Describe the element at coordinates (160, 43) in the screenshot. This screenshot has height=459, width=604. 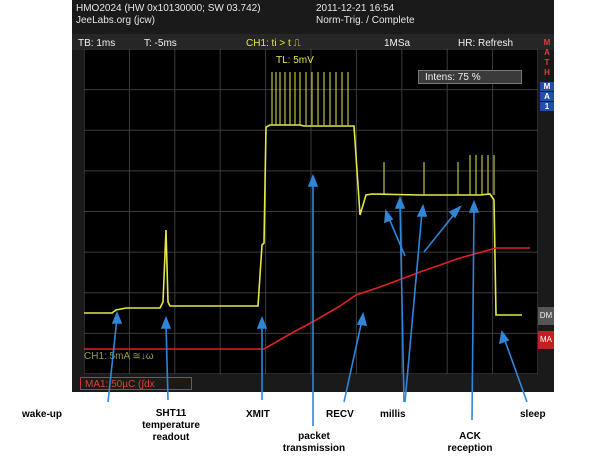
I see `trigger-time-label: T: -5ms` at that location.